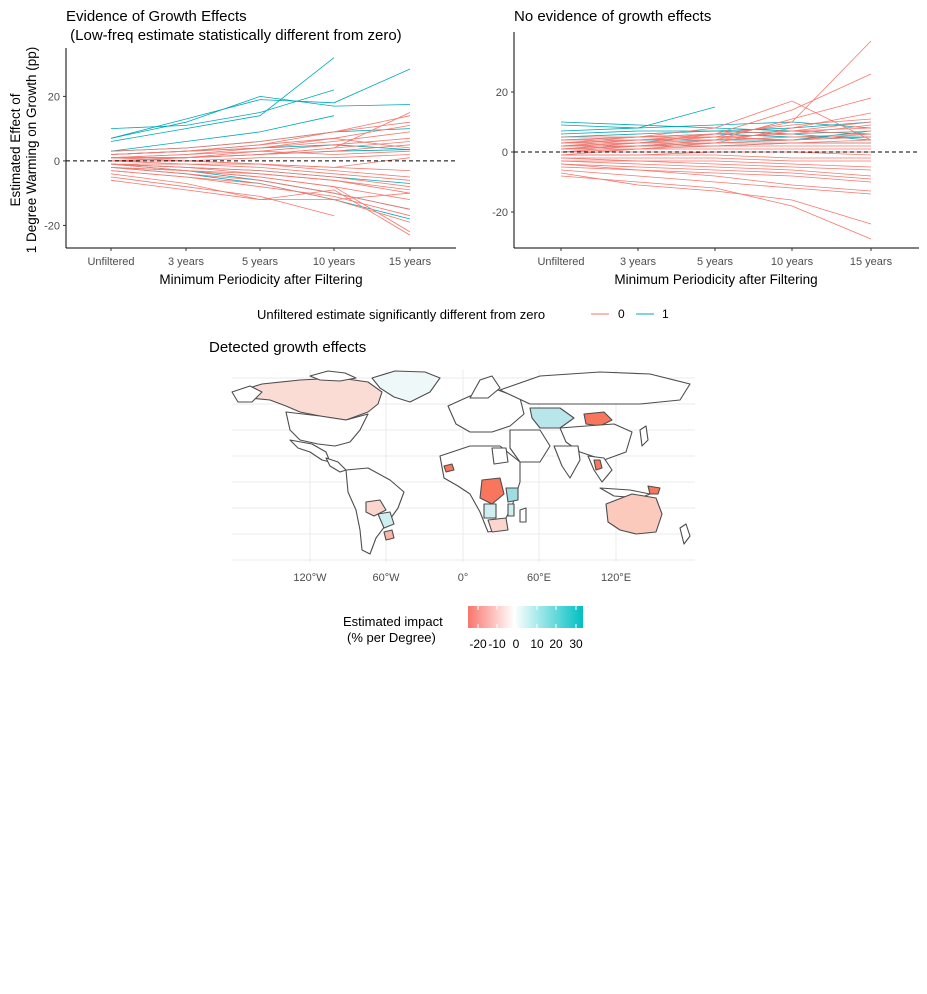  I want to click on map-malawi, so click(511, 510).